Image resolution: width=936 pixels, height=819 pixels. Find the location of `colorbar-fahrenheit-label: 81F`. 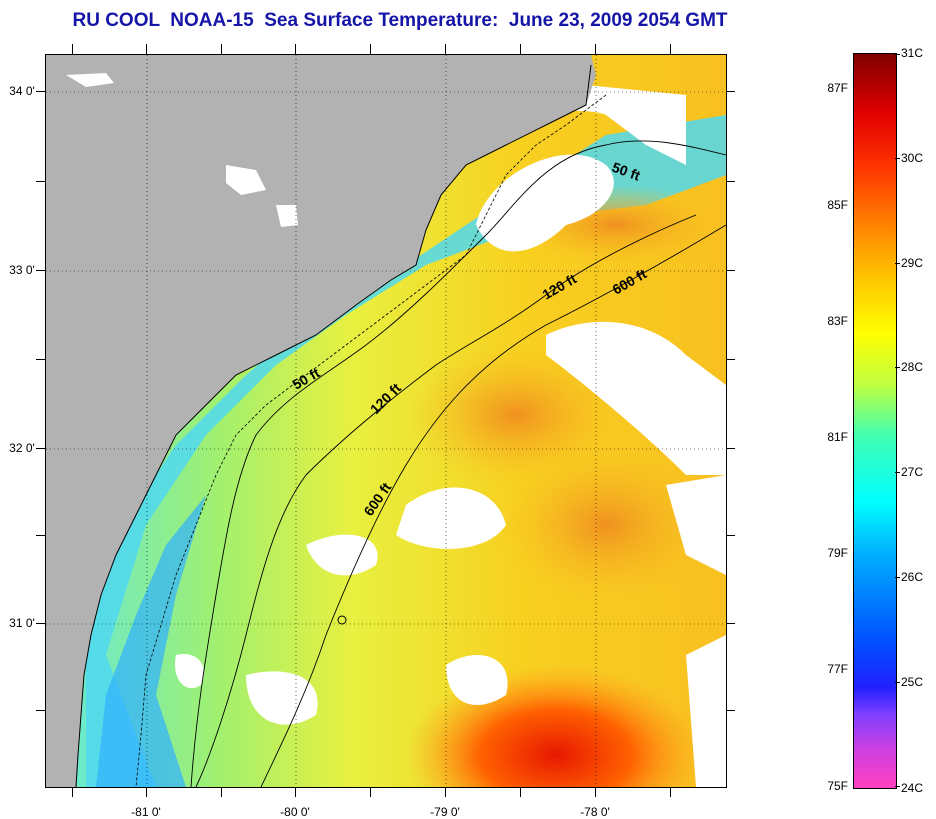

colorbar-fahrenheit-label: 81F is located at coordinates (837, 437).